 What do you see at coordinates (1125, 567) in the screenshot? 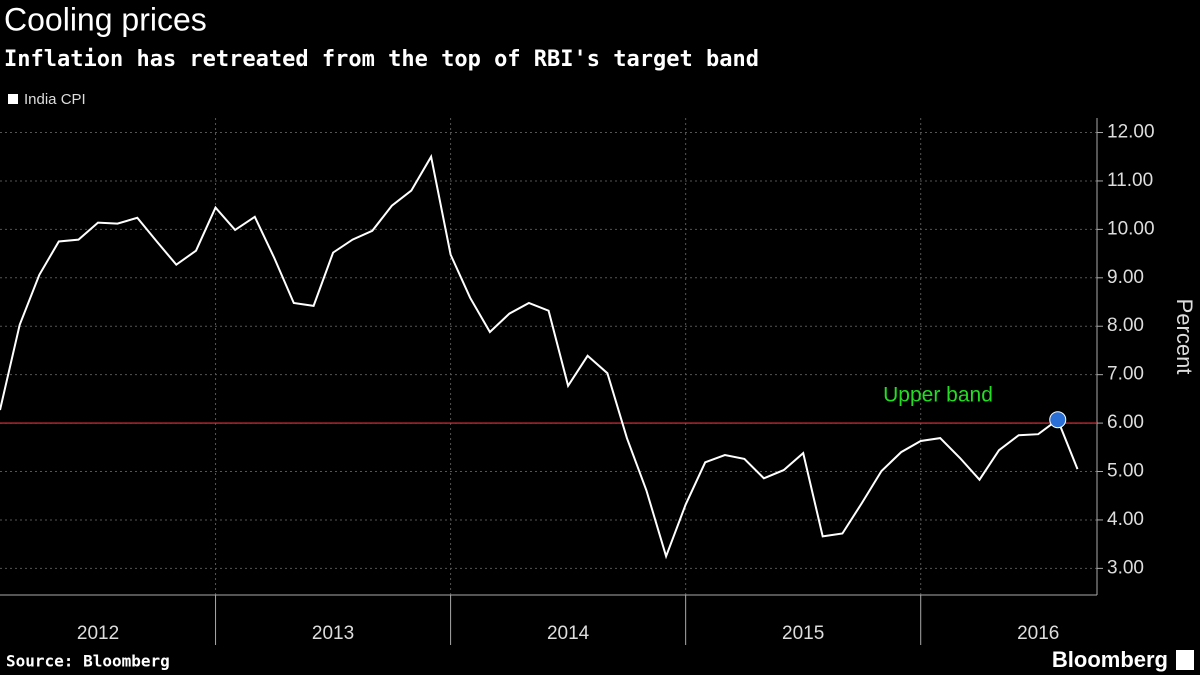
I see `y-tick-label: 3.00` at bounding box center [1125, 567].